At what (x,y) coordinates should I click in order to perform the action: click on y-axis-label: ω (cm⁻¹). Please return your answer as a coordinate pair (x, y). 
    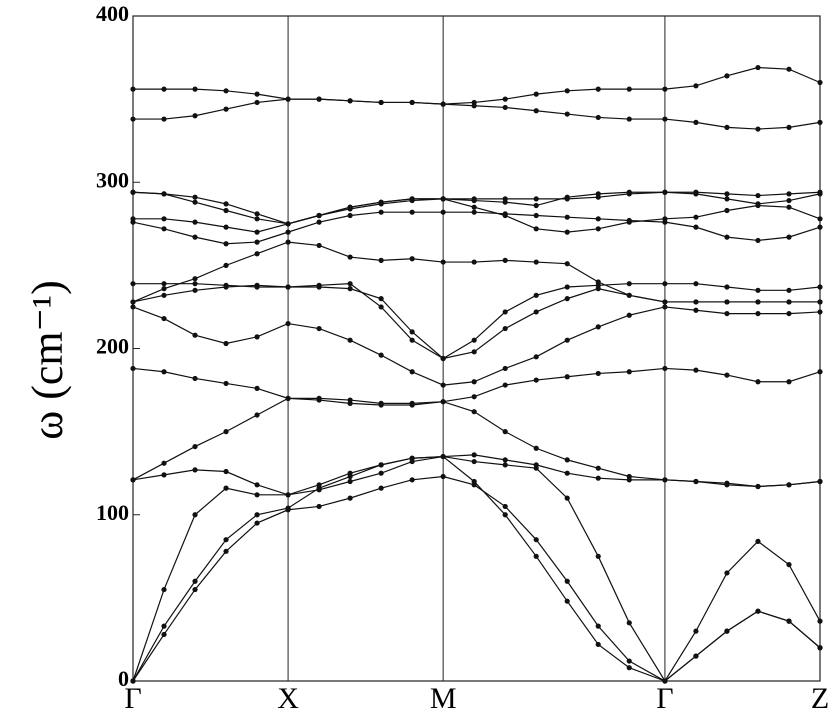
    Looking at the image, I should click on (47, 359).